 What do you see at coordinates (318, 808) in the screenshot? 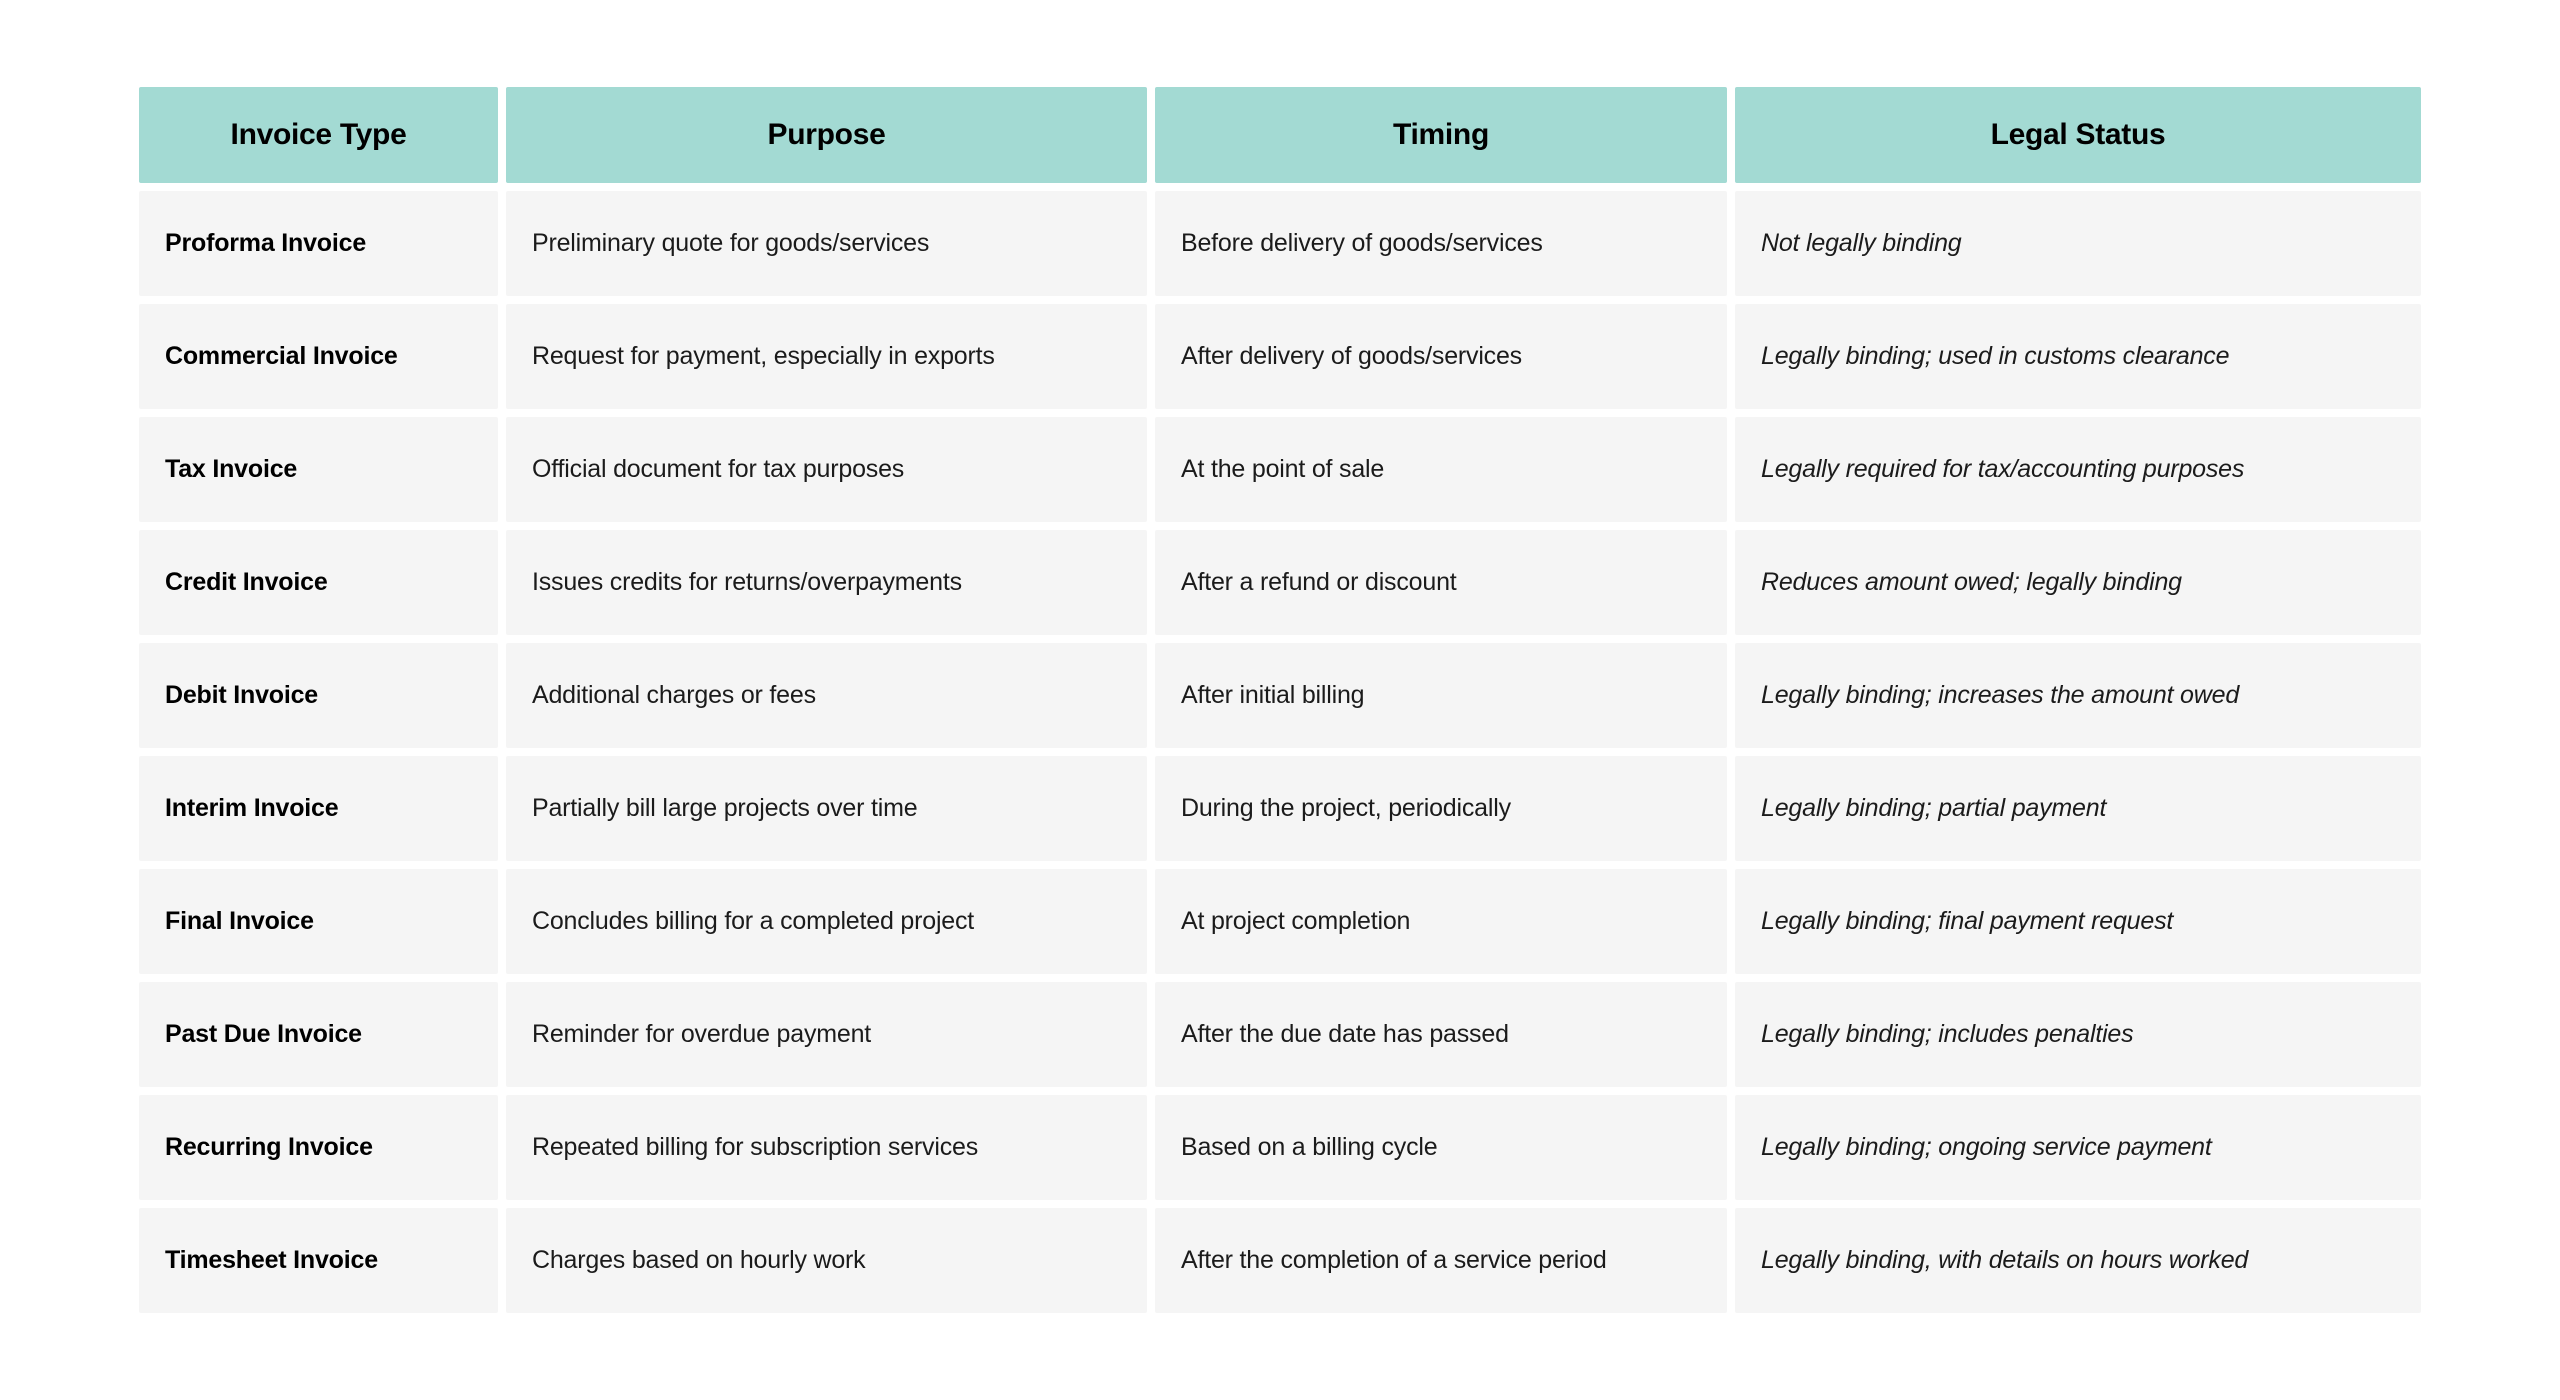
I see `cell-invoice-type: Interim Invoice` at bounding box center [318, 808].